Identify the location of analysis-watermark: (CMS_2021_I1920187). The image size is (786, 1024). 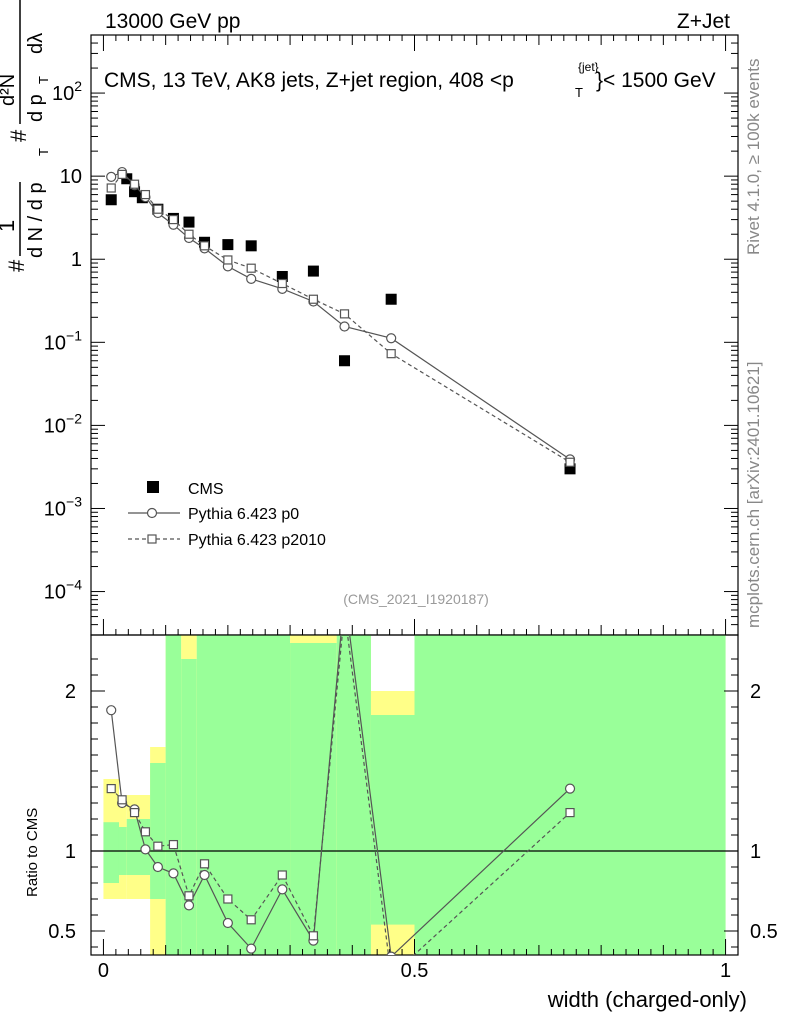
(416, 599).